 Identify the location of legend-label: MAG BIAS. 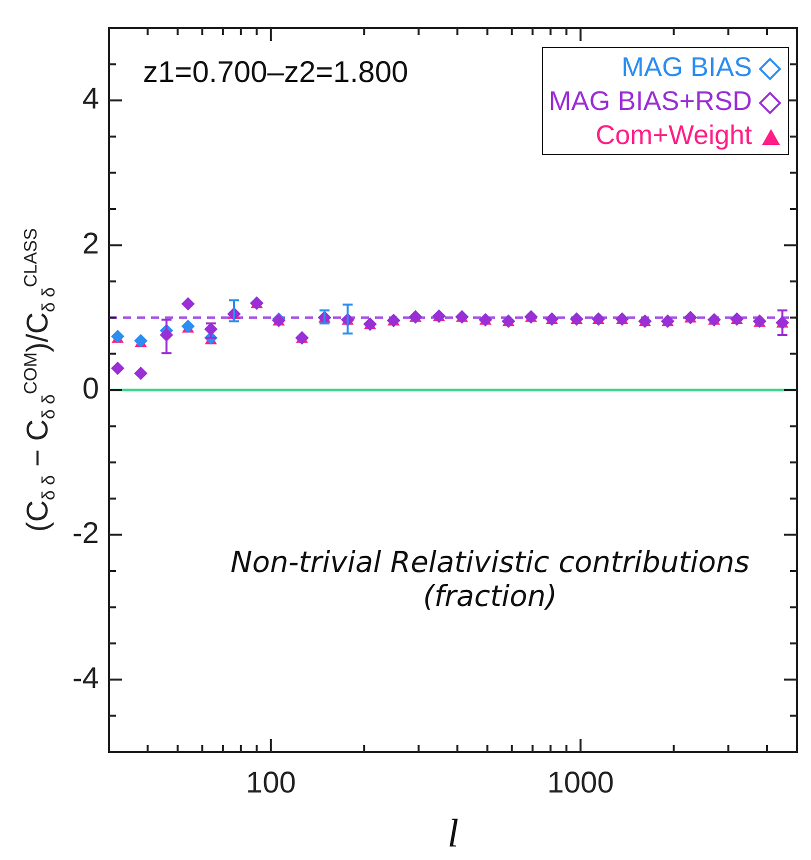
(686, 67).